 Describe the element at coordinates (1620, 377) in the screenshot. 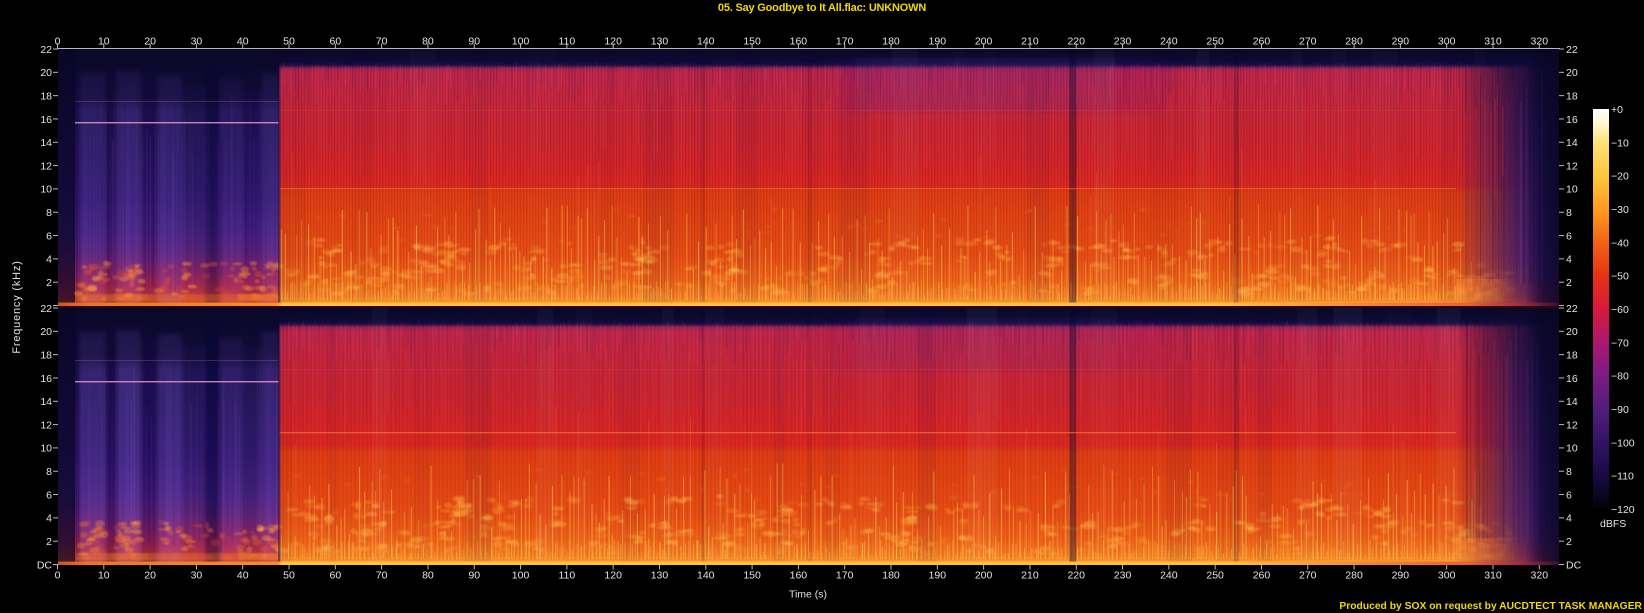

I see `svg-text: −80` at that location.